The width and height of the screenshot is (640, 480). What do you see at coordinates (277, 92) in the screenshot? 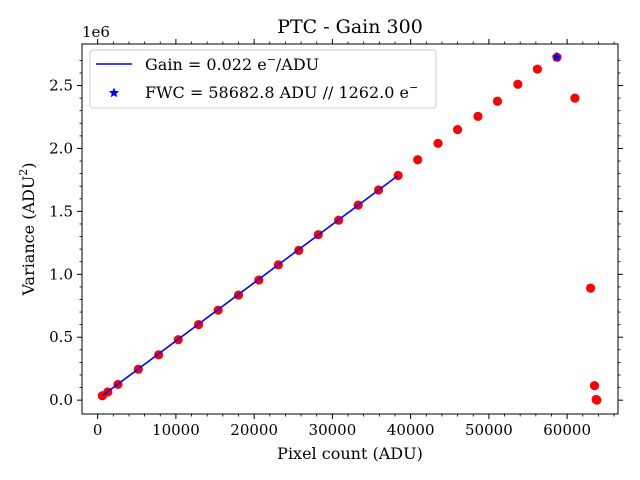
I see `legend-fwc-label-main: FWC = 58682.8 ADU // 1262.0 e` at bounding box center [277, 92].